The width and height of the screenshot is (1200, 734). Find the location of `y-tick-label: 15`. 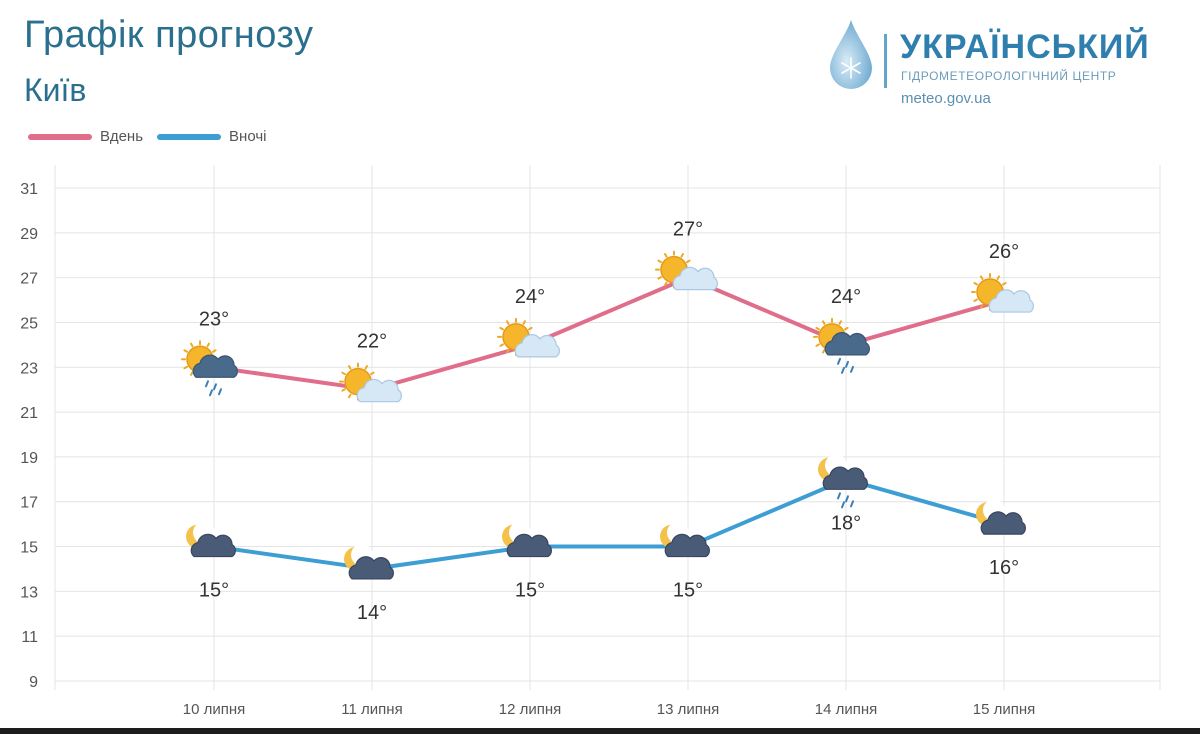

y-tick-label: 15 is located at coordinates (29, 548).